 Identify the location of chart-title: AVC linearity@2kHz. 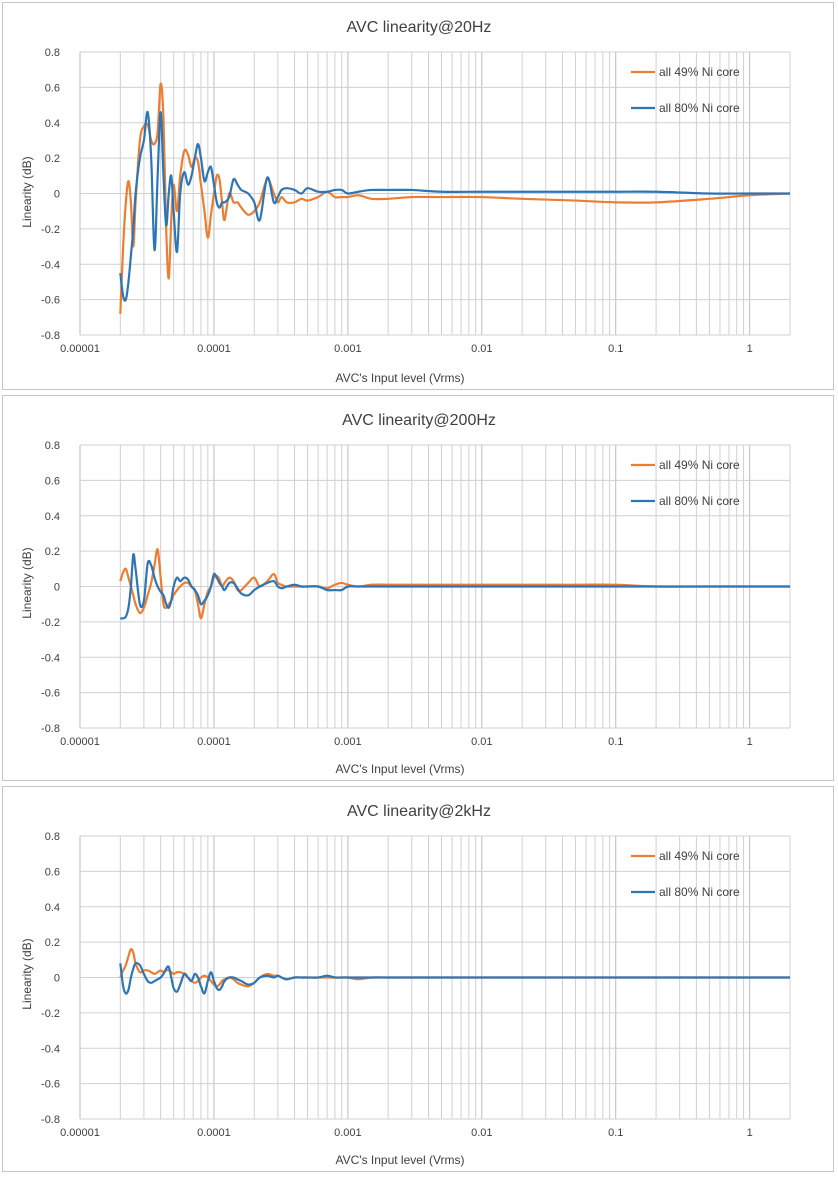
(419, 811).